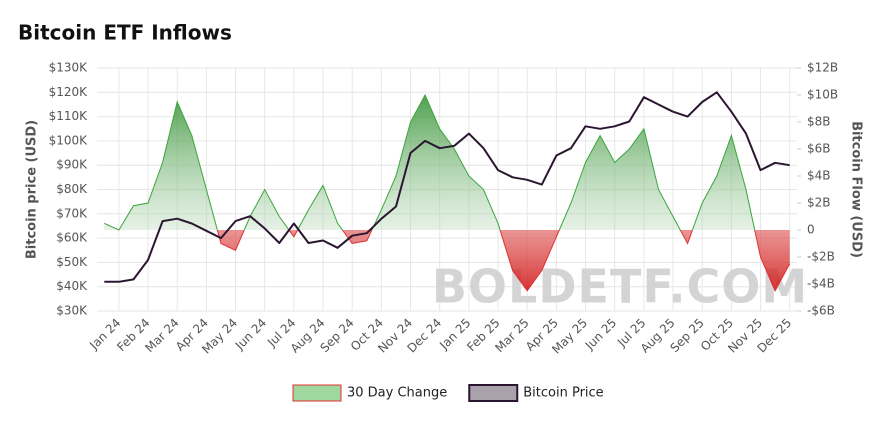 The height and width of the screenshot is (428, 885). I want to click on y2-axis-title: Bitcoin Flow (USD), so click(856, 189).